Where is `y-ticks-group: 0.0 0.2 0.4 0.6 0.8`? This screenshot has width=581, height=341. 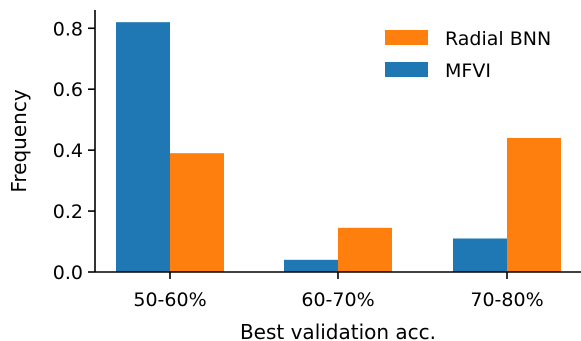 y-ticks-group: 0.0 0.2 0.4 0.6 0.8 is located at coordinates (74, 151).